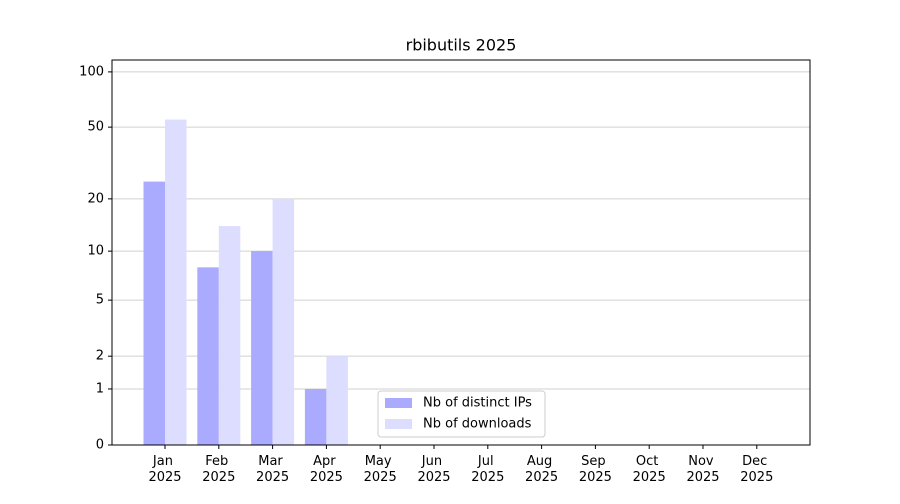  I want to click on legend-box, so click(461, 414).